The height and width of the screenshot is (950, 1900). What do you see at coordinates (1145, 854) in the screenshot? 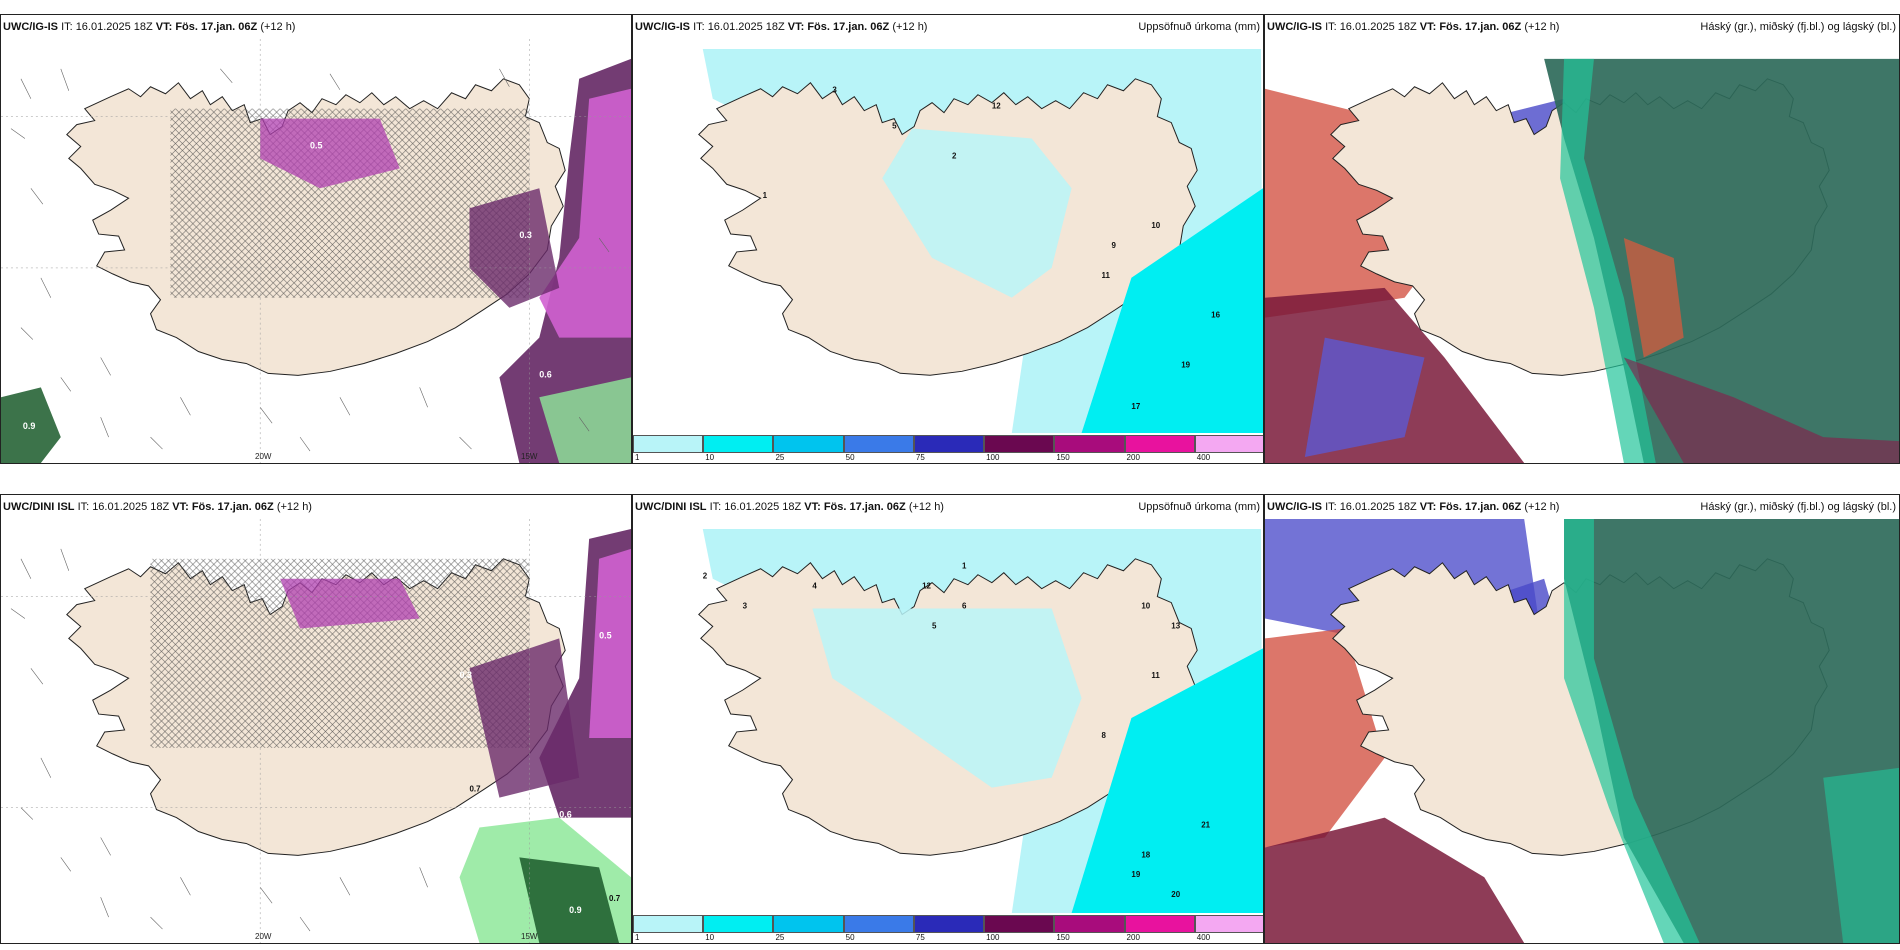
I see `precip-label: 18` at bounding box center [1145, 854].